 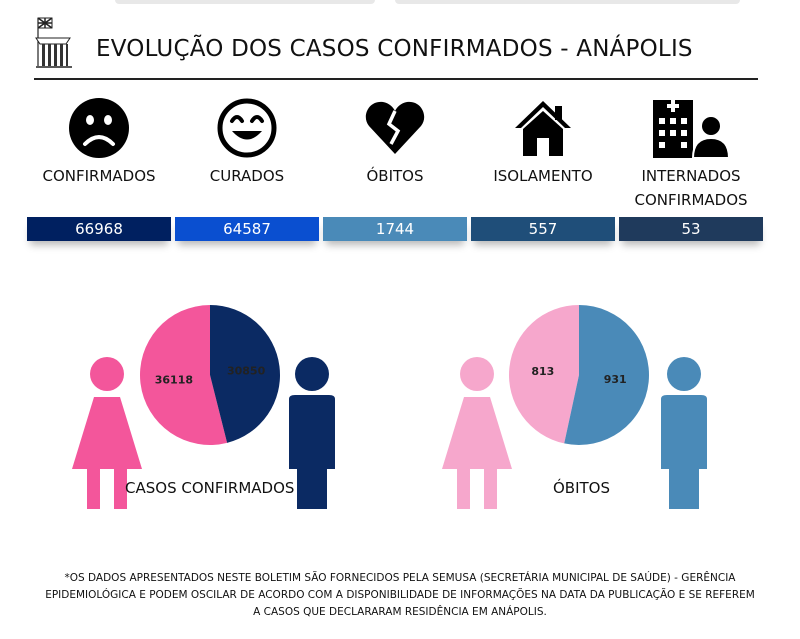 What do you see at coordinates (691, 229) in the screenshot?
I see `stat-value-internados: 53` at bounding box center [691, 229].